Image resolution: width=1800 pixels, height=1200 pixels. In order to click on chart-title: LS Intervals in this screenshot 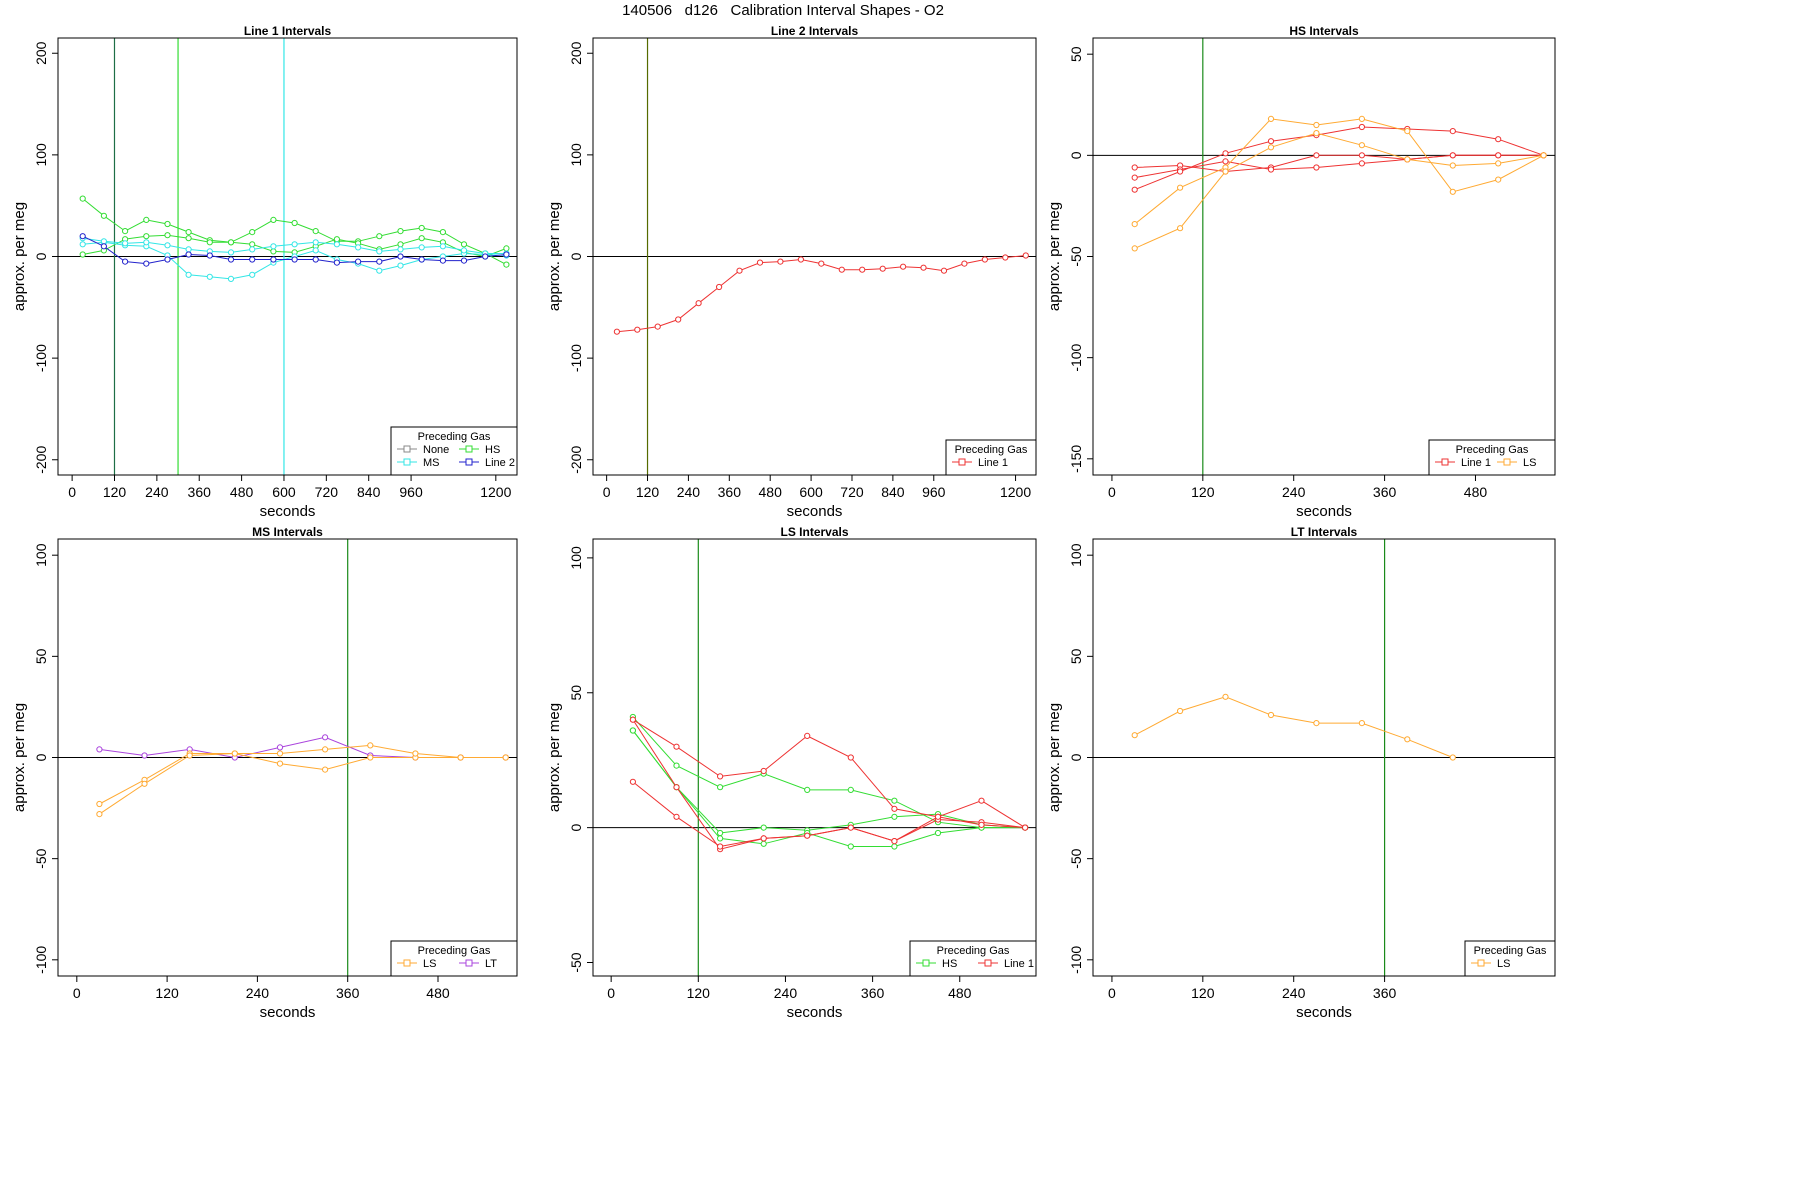, I will do `click(814, 532)`.